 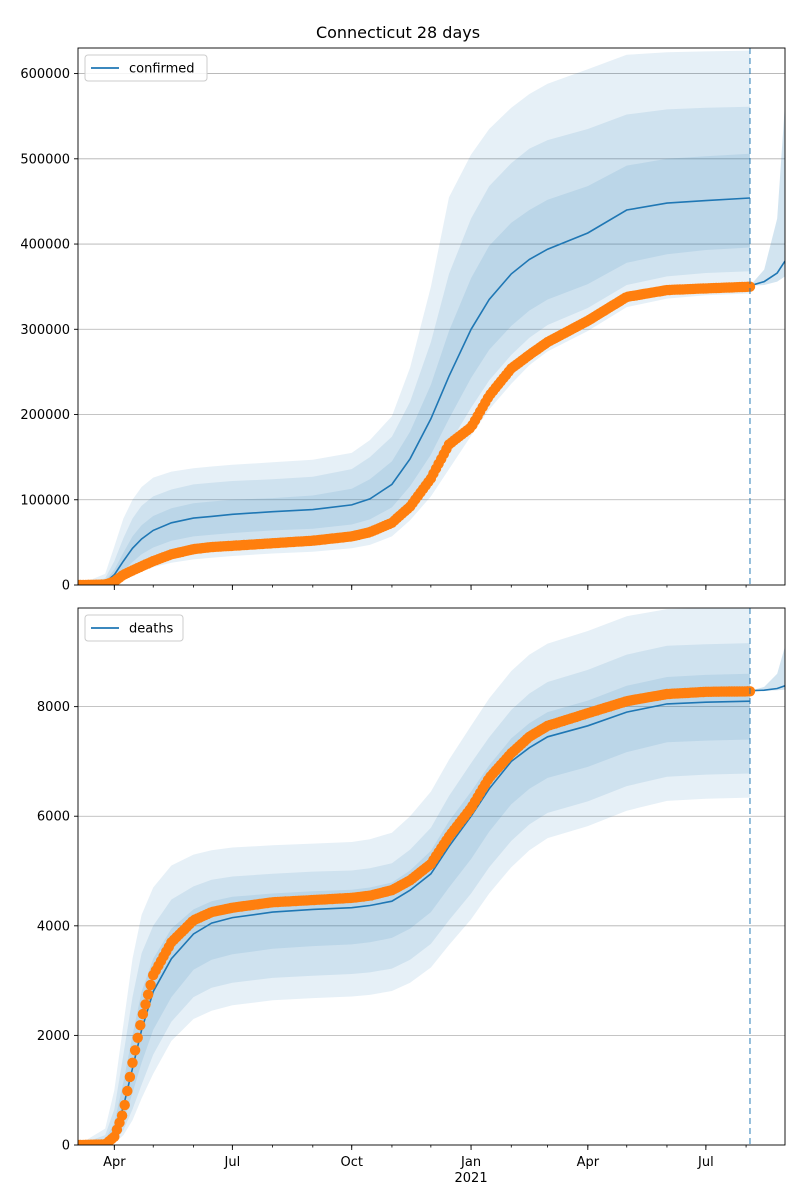 I want to click on deaths-y-tick-label: 6000, so click(x=53, y=817).